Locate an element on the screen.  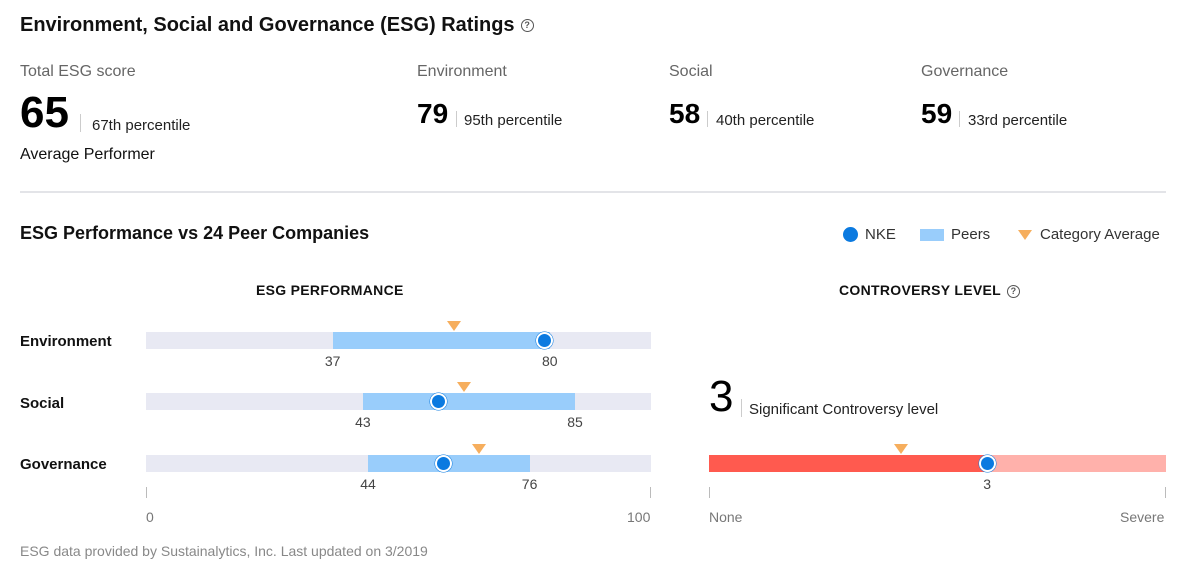
axis-max-label: 100 is located at coordinates (639, 517).